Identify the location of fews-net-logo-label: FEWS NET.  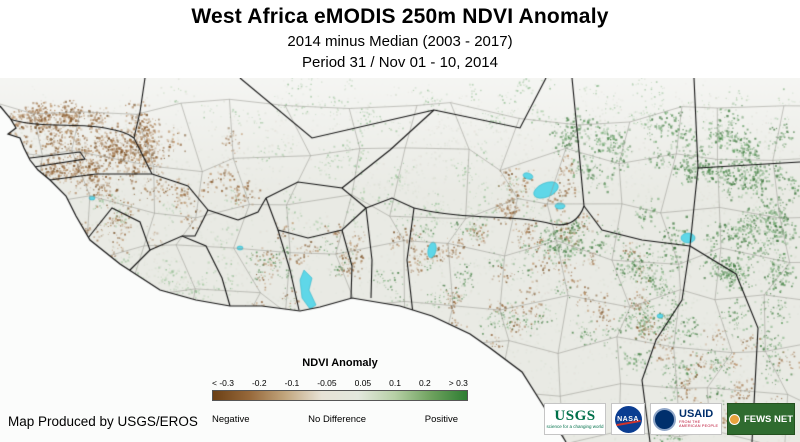
(768, 419).